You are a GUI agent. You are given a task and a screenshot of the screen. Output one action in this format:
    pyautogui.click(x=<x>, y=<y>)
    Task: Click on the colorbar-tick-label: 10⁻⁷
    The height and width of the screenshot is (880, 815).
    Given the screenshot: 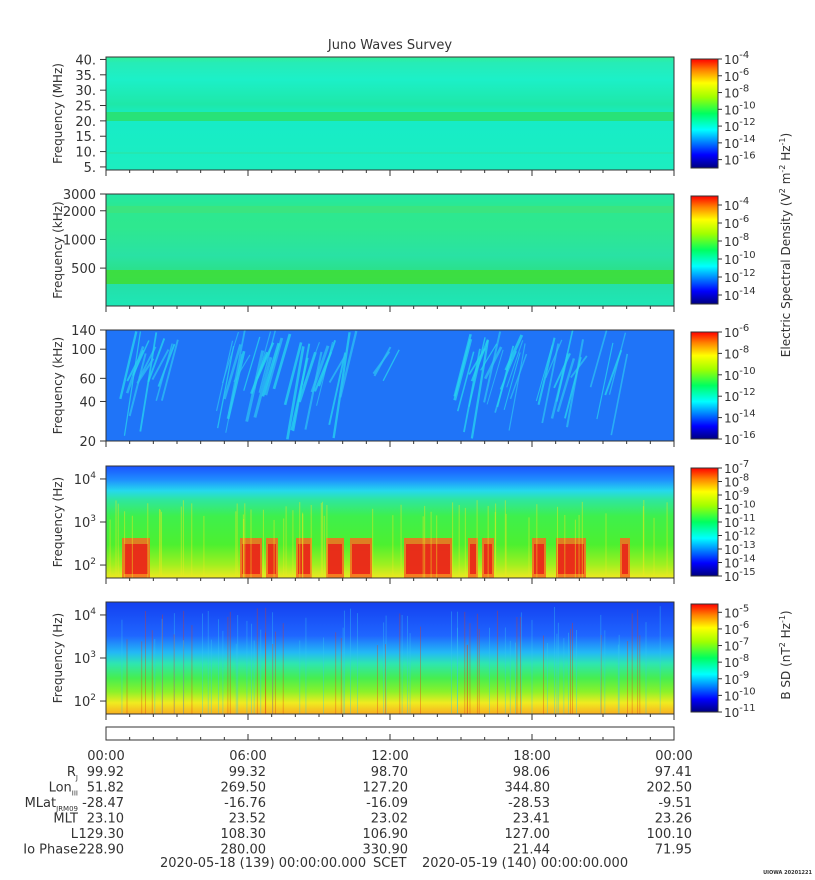 What is the action you would take?
    pyautogui.click(x=736, y=467)
    